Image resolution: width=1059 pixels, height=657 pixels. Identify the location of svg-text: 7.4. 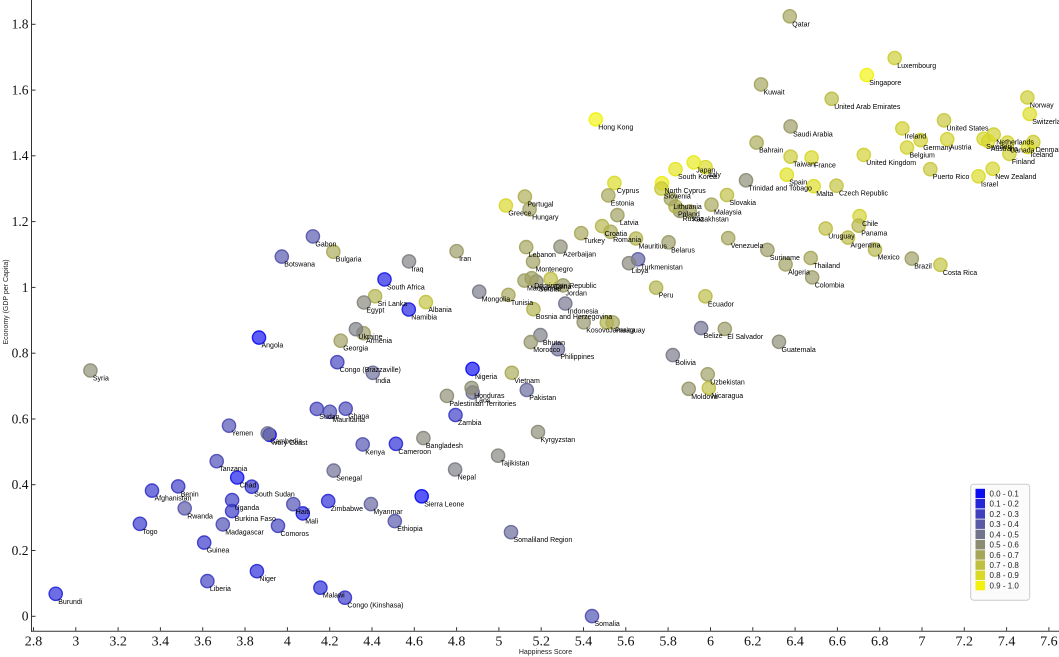
(1007, 642).